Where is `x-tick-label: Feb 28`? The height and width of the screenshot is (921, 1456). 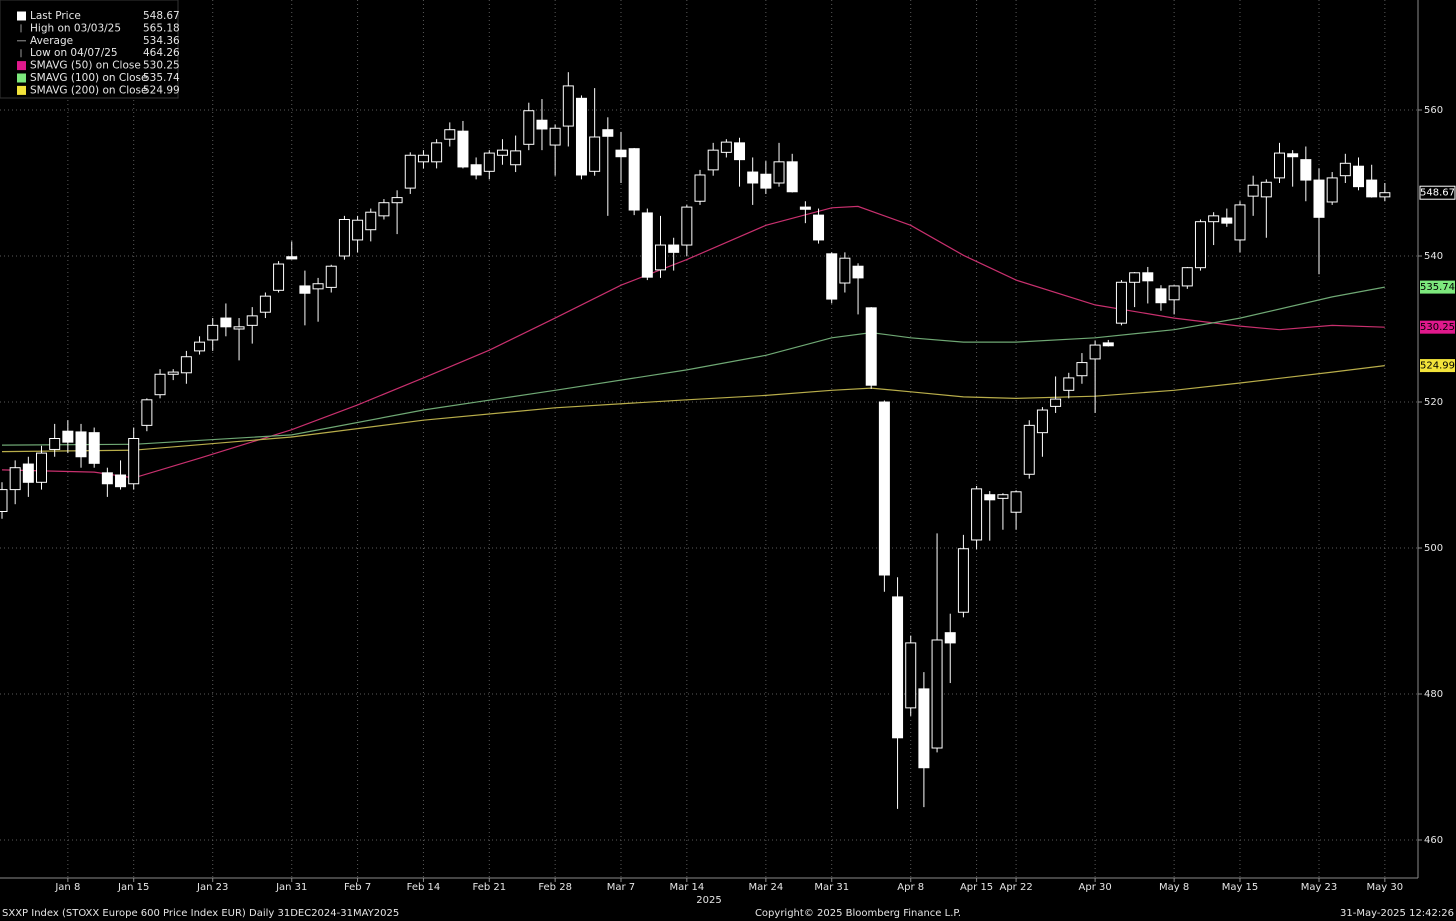 x-tick-label: Feb 28 is located at coordinates (555, 887).